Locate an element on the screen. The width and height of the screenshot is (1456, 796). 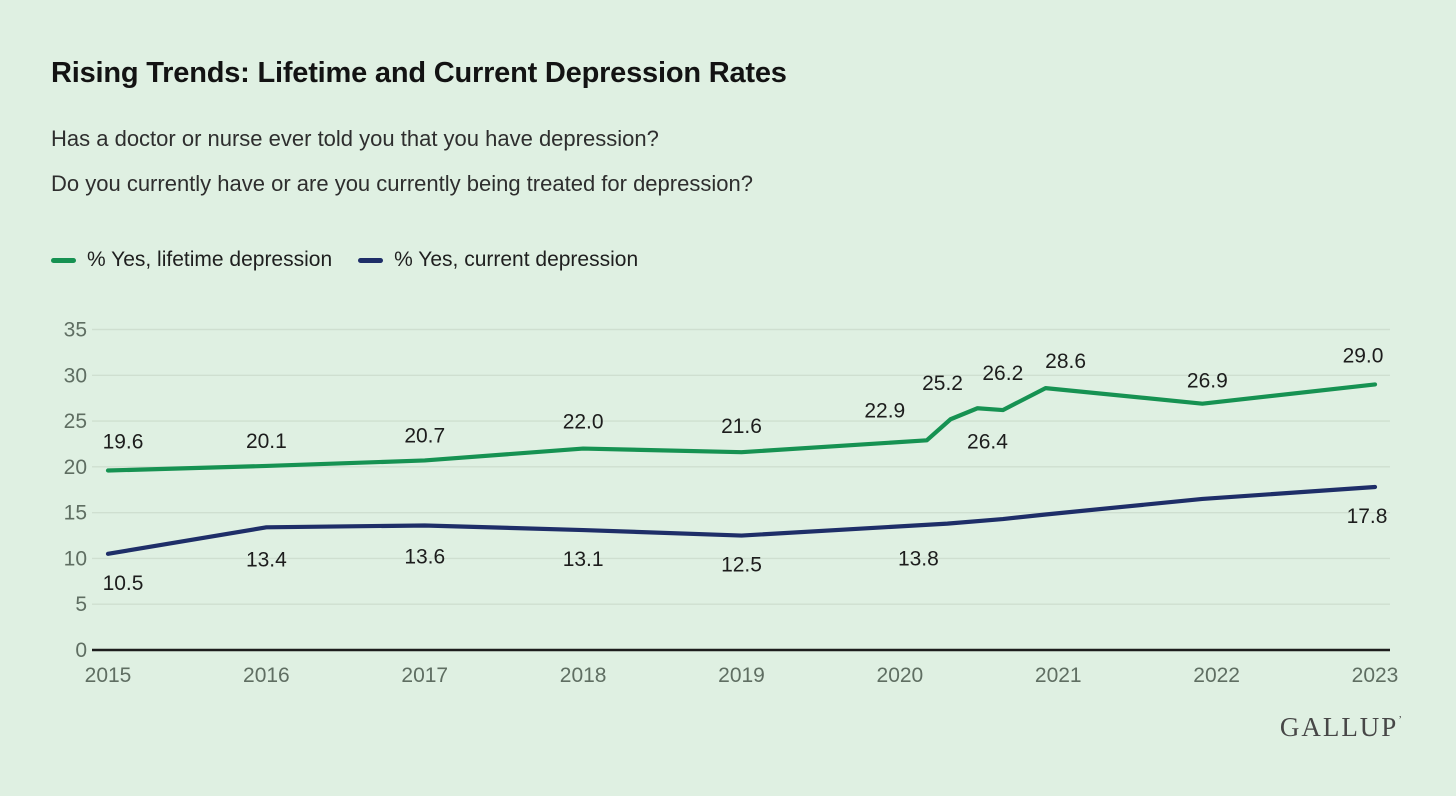
data-label: 13.1 is located at coordinates (583, 559).